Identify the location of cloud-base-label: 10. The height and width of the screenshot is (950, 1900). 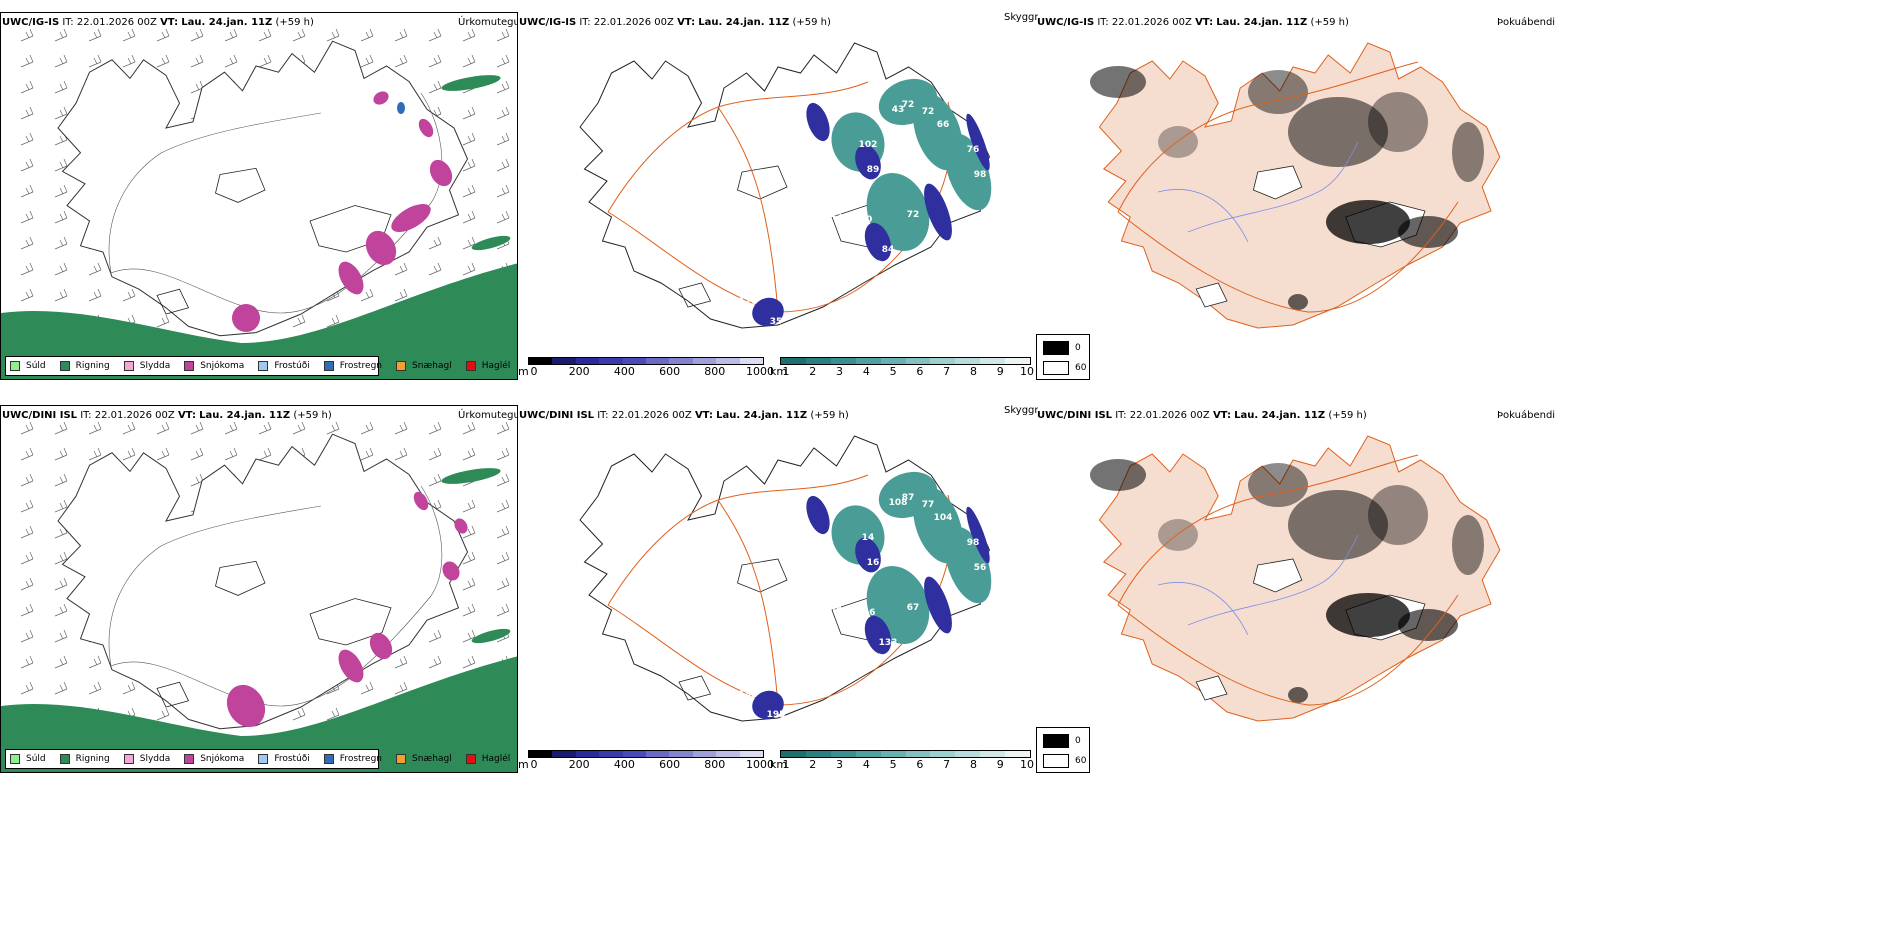
(866, 220).